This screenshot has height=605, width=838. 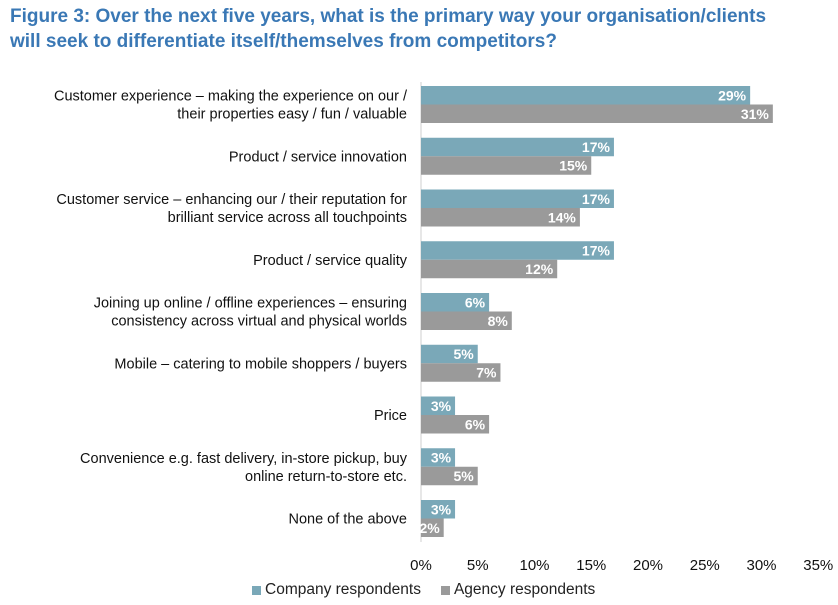 I want to click on x-tick-label: 30%, so click(x=761, y=565).